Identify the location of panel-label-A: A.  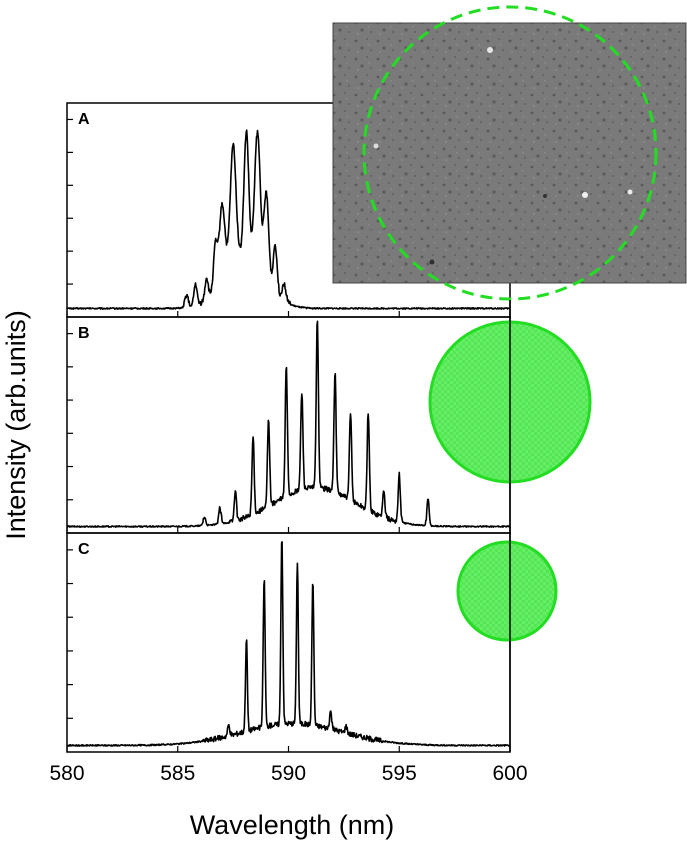
(84, 119).